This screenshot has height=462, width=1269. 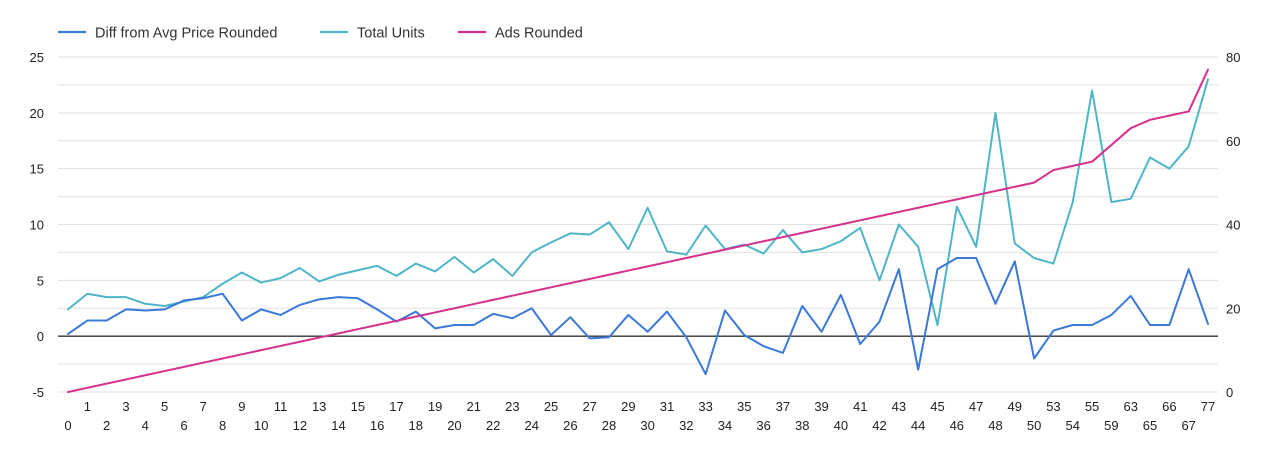 I want to click on left-axis-tick-label: -5, so click(x=38, y=392).